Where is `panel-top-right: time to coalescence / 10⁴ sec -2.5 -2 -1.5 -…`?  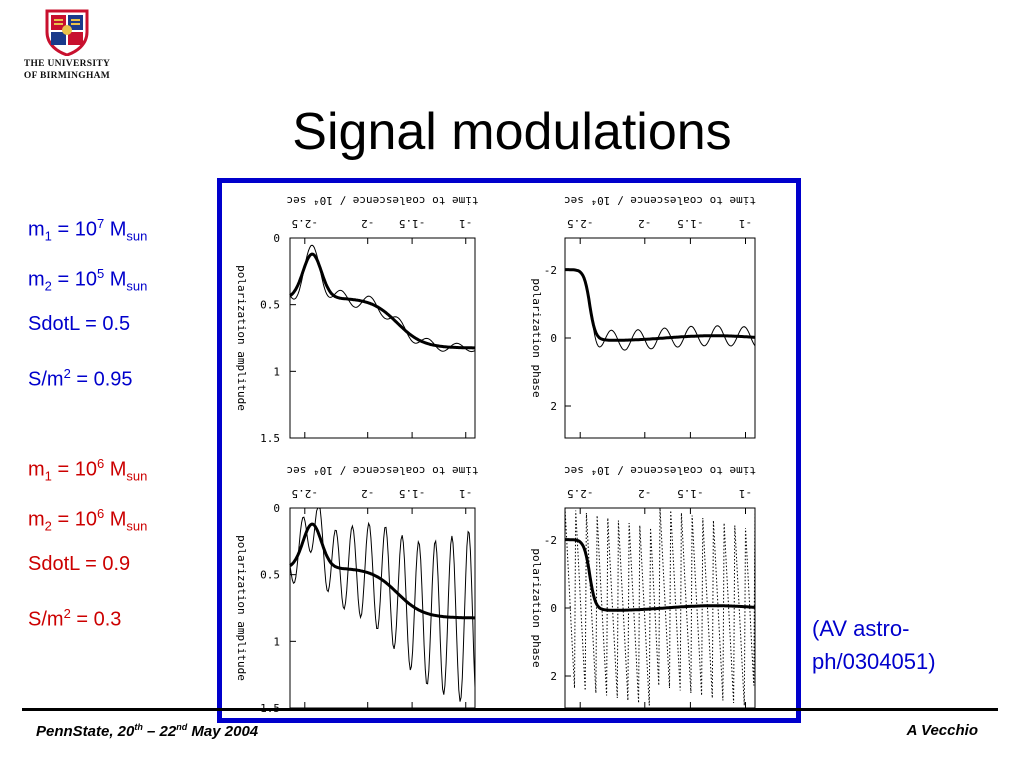 panel-top-right: time to coalescence / 10⁴ sec -2.5 -2 -1.5 -… is located at coordinates (643, 316).